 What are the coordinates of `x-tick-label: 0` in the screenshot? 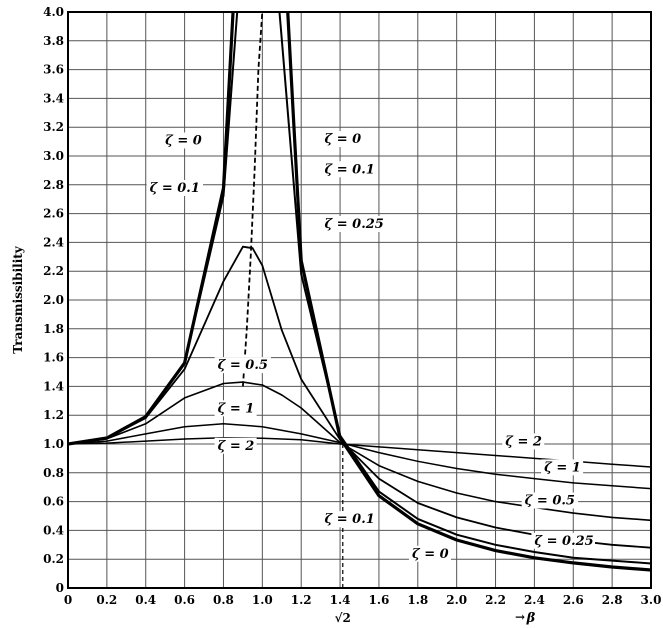 It's located at (68, 600).